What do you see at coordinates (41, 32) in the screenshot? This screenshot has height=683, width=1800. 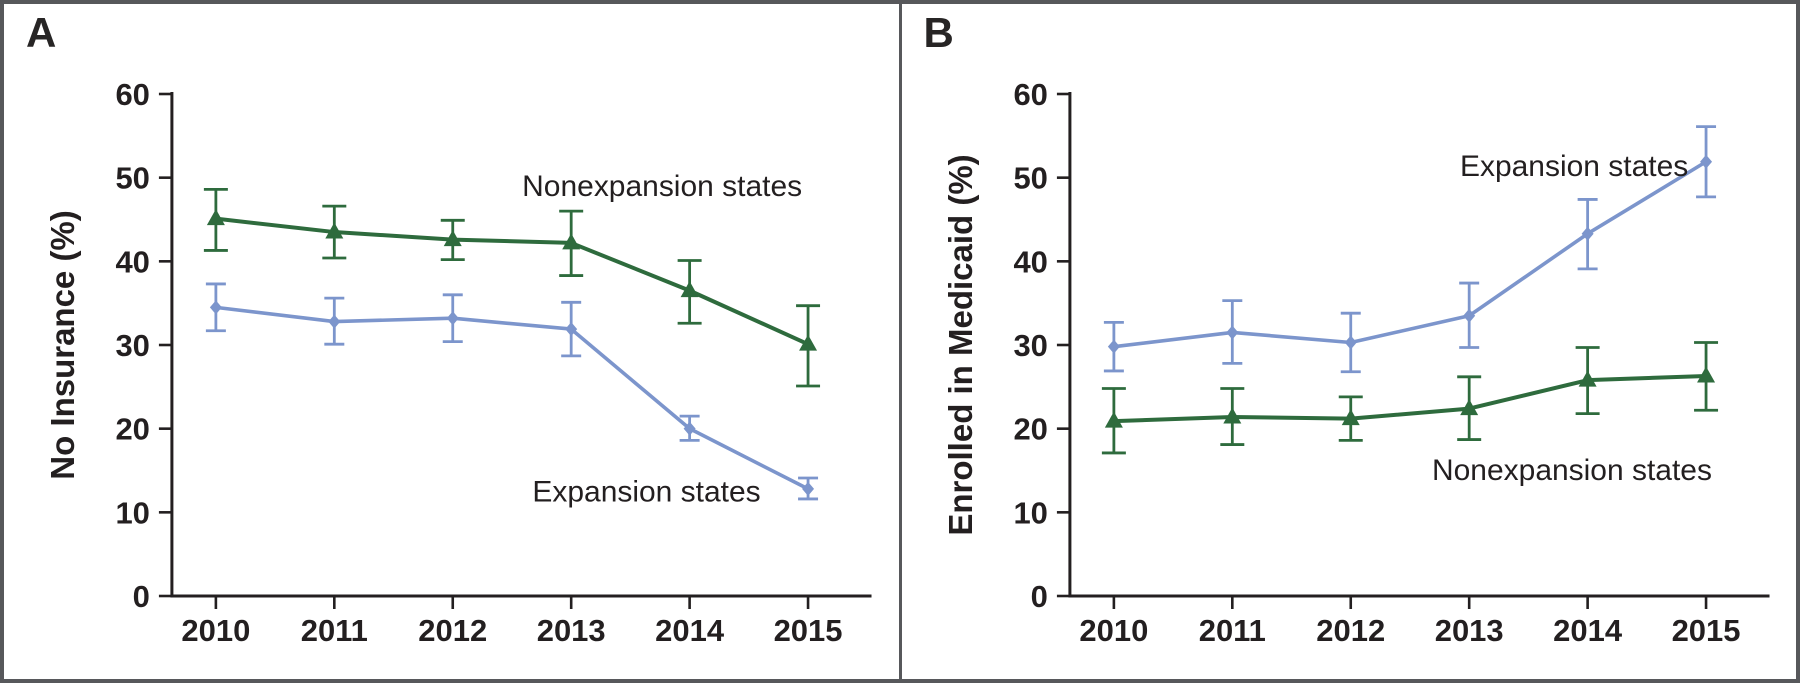 I see `panel-a-letter: A` at bounding box center [41, 32].